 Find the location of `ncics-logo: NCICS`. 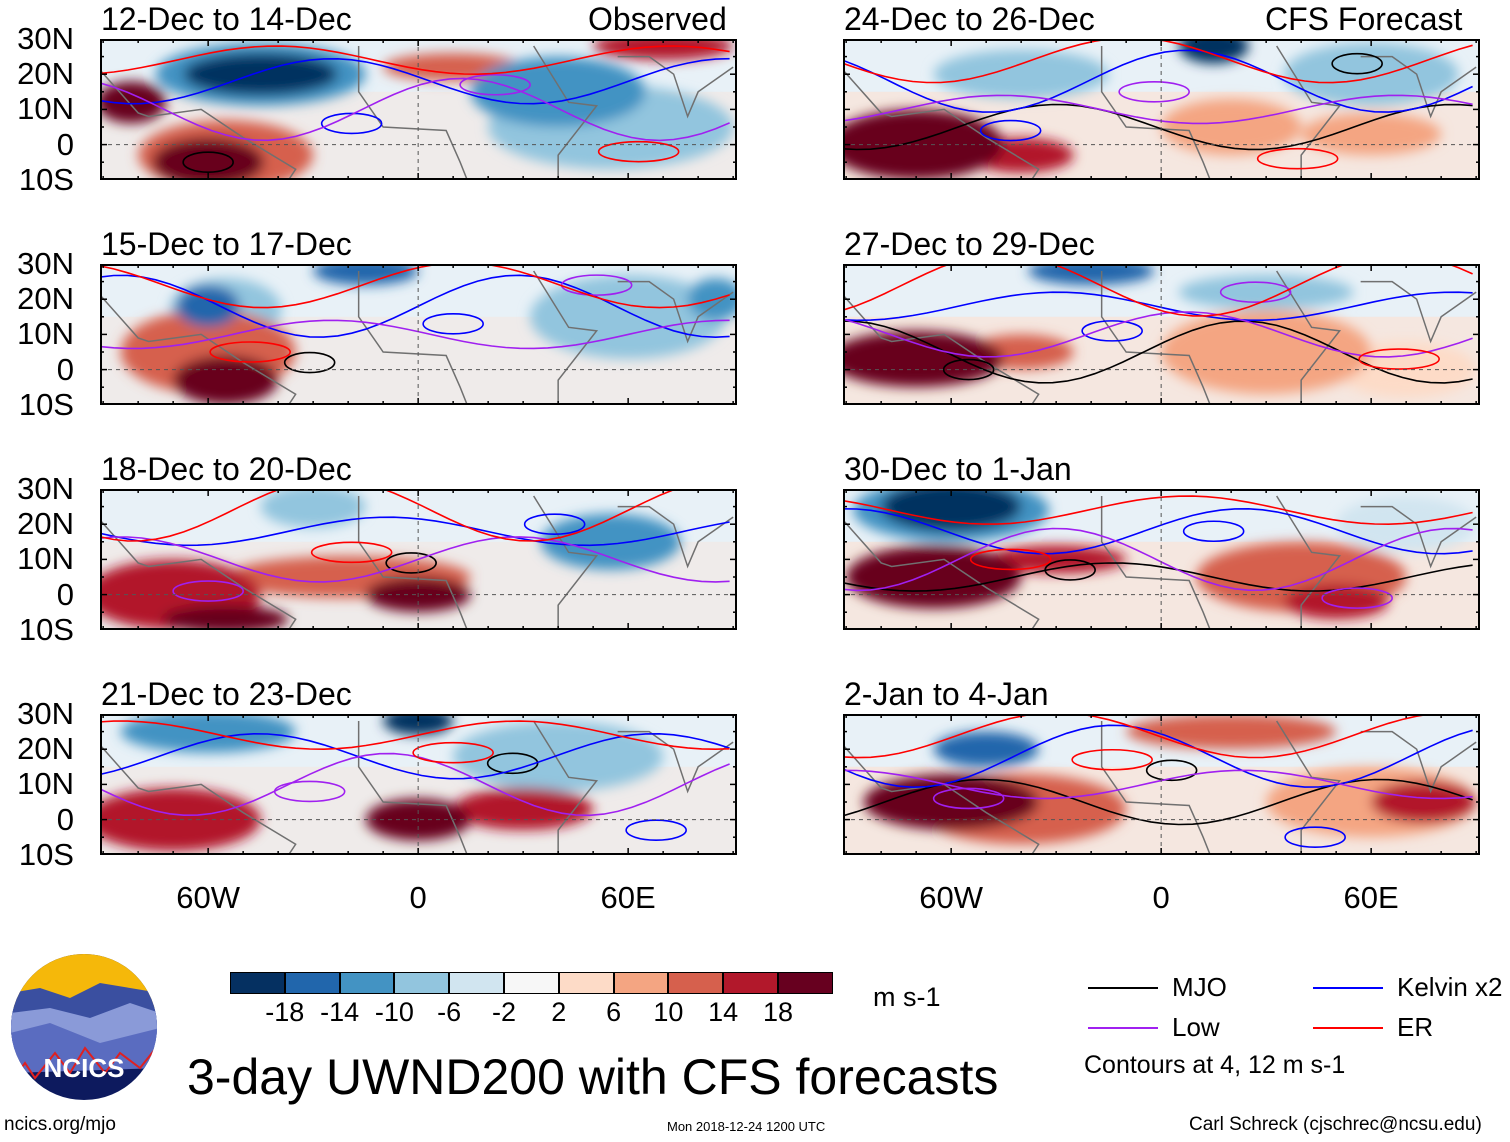

ncics-logo: NCICS is located at coordinates (84, 1027).